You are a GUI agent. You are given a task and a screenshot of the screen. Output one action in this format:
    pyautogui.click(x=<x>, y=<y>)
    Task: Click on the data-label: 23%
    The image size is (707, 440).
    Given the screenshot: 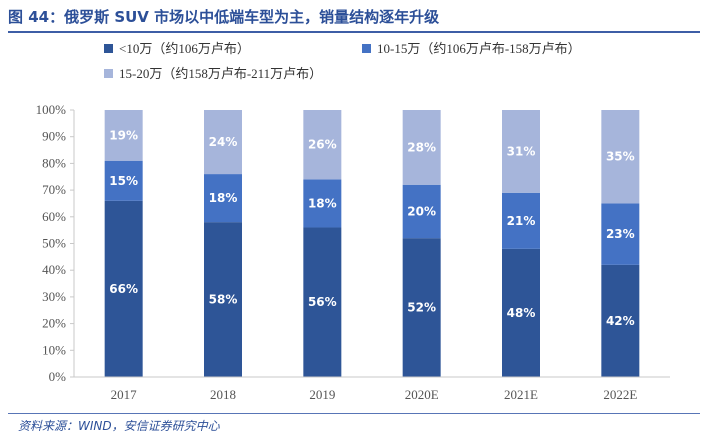 What is the action you would take?
    pyautogui.click(x=620, y=234)
    